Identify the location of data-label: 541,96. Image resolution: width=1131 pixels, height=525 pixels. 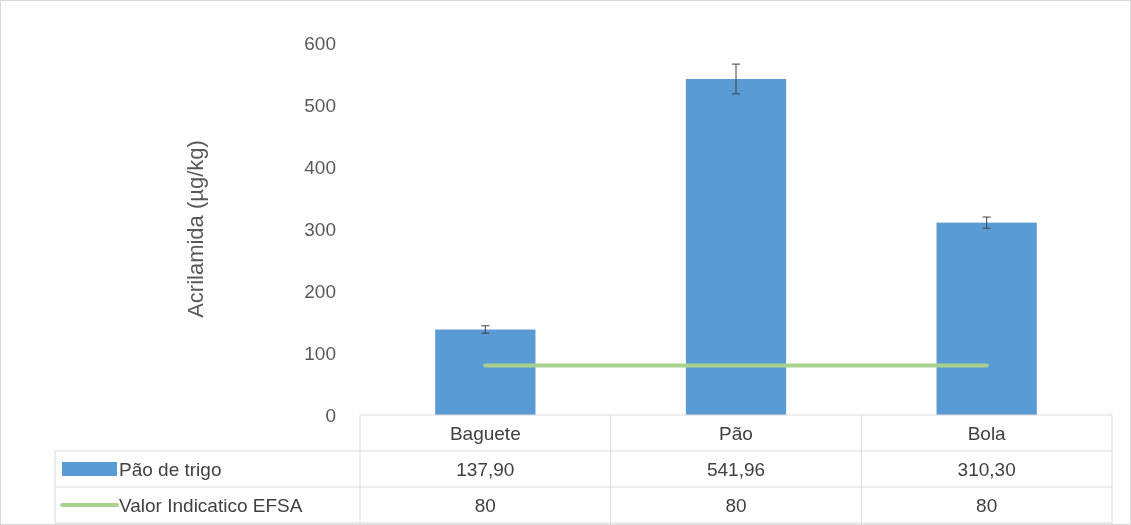
(736, 469).